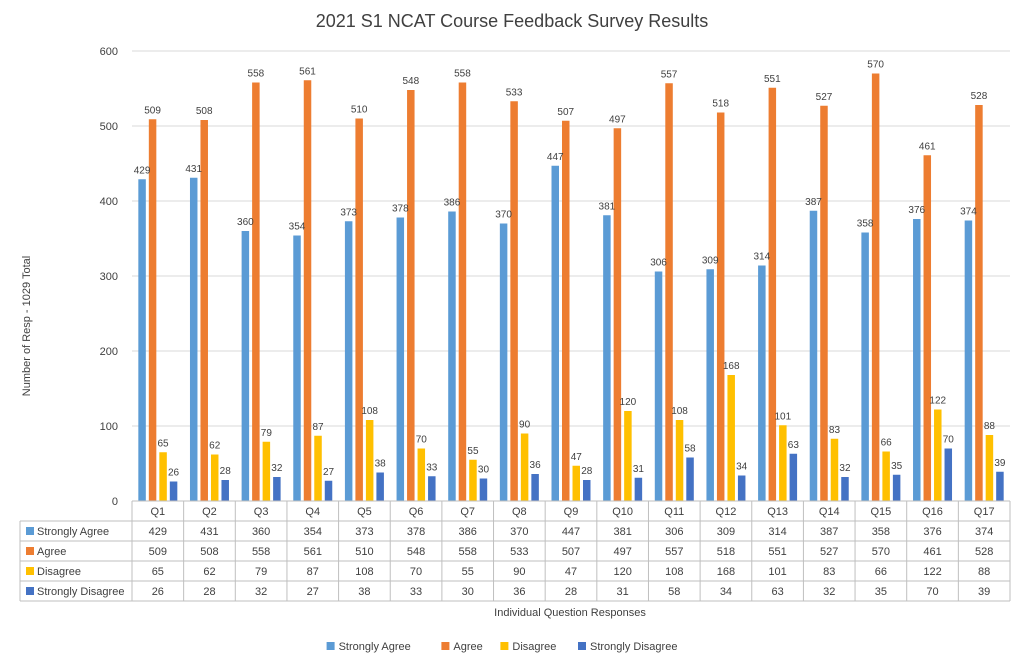 The image size is (1024, 655). I want to click on bar-value-label: 306, so click(658, 263).